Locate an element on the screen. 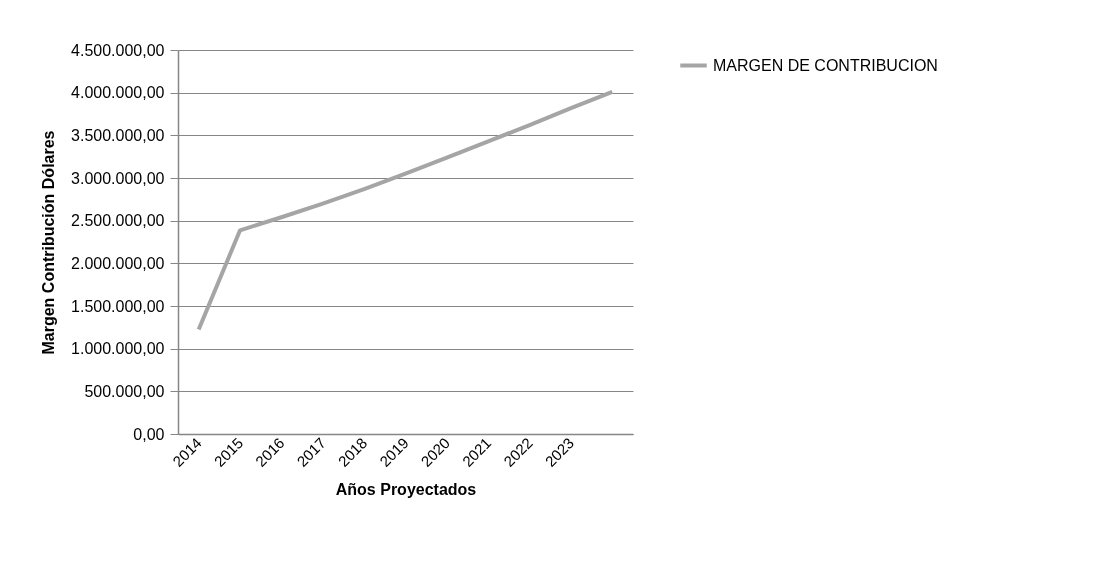 This screenshot has height=562, width=1102. y-tick-label: 1.000.000,00 is located at coordinates (118, 349).